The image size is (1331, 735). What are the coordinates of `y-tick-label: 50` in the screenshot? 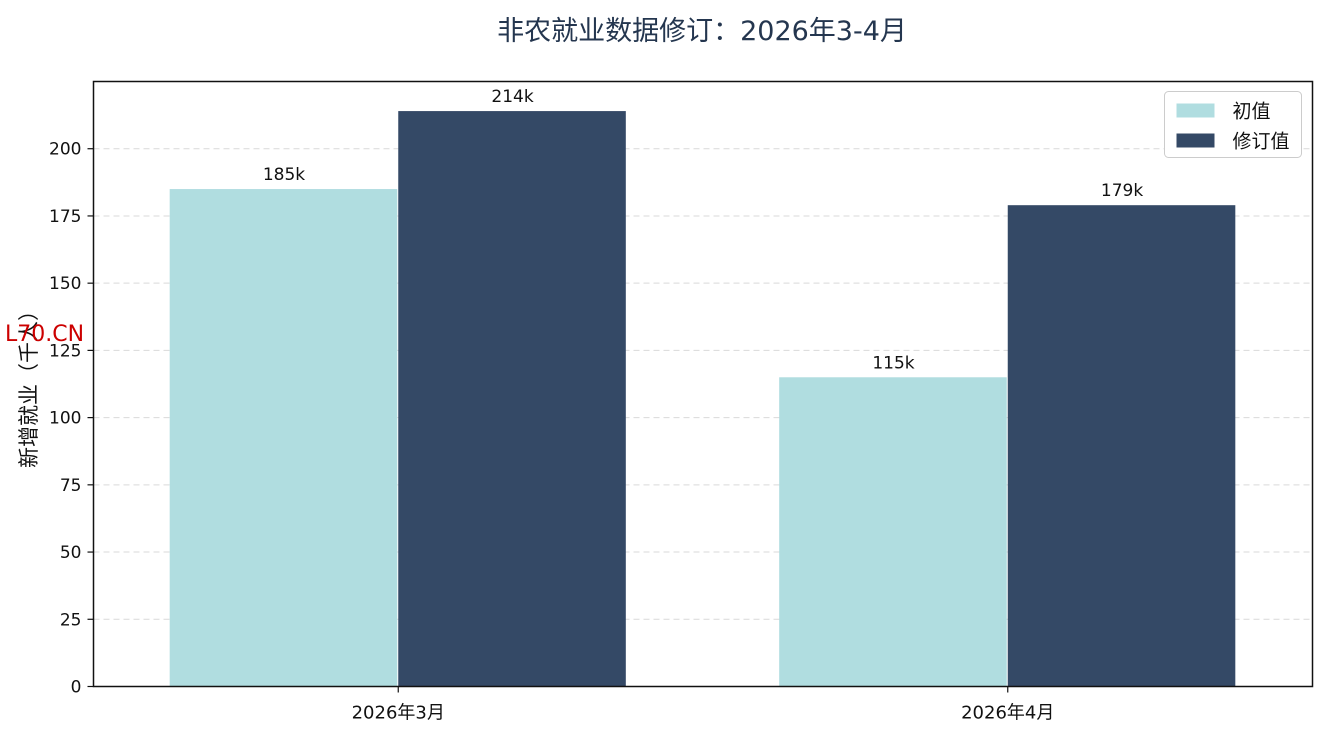 It's located at (71, 553).